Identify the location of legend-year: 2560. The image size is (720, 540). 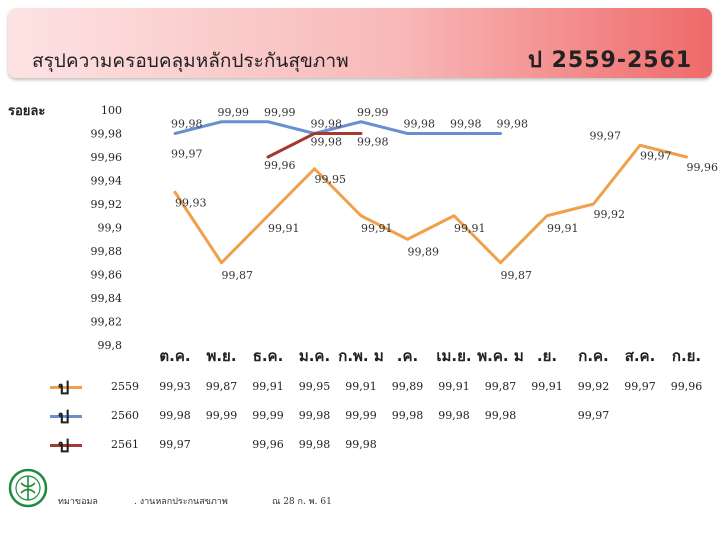
(125, 415).